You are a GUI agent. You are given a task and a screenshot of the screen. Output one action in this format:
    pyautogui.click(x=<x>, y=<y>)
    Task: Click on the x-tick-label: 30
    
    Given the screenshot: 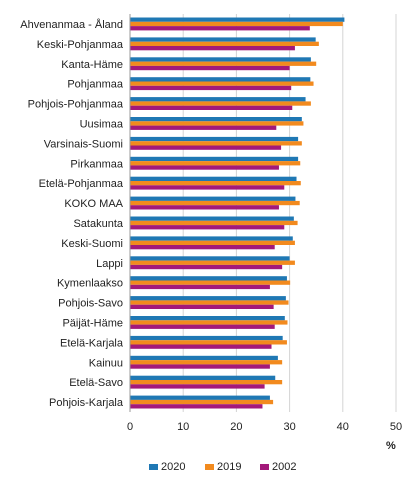 What is the action you would take?
    pyautogui.click(x=289, y=427)
    